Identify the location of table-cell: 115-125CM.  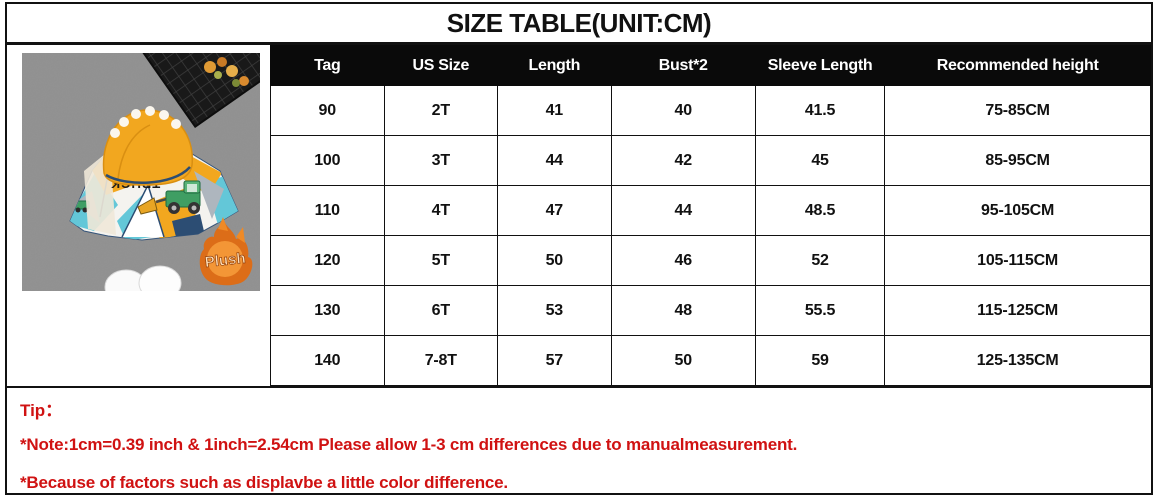
(1017, 310).